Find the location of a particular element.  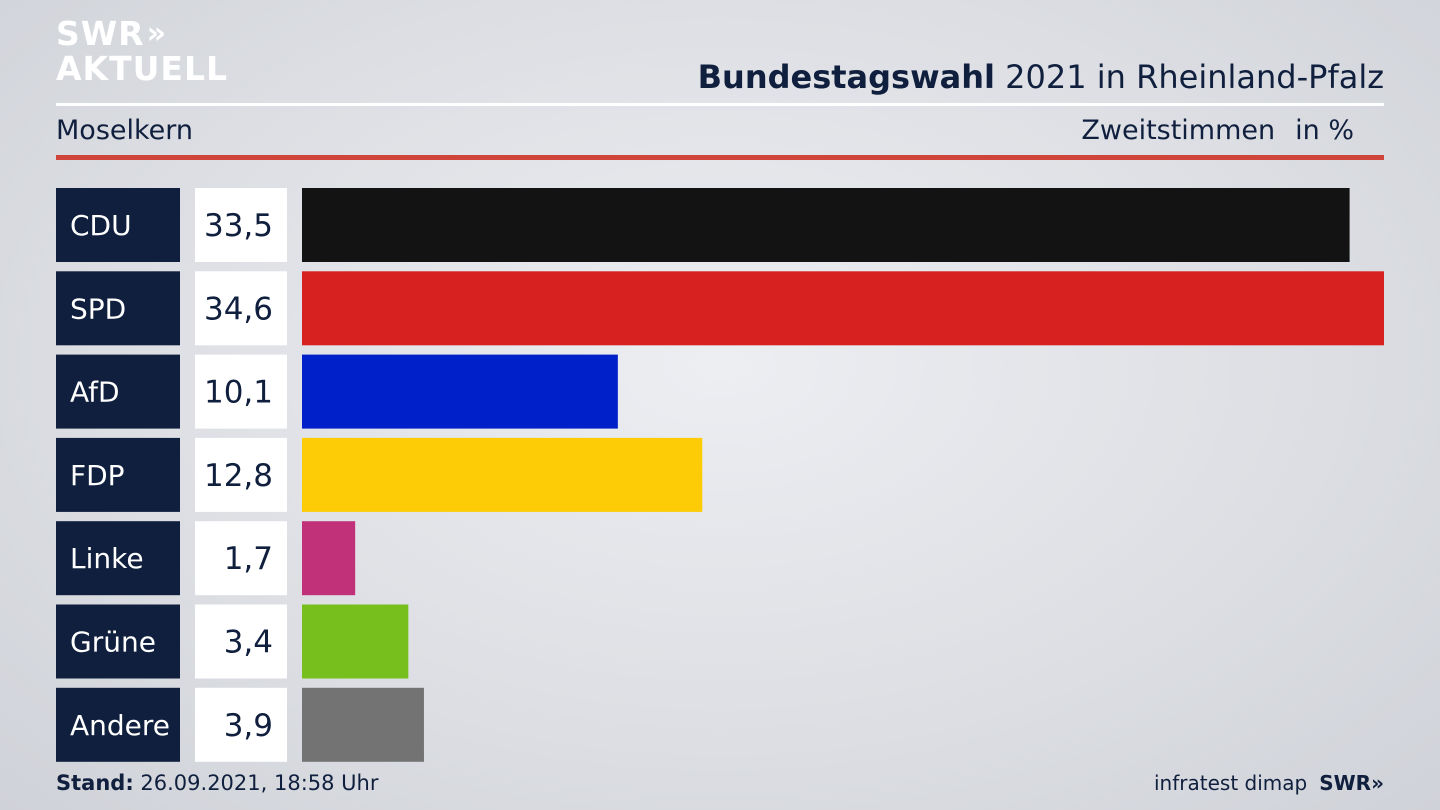

header-divider is located at coordinates (720, 104).